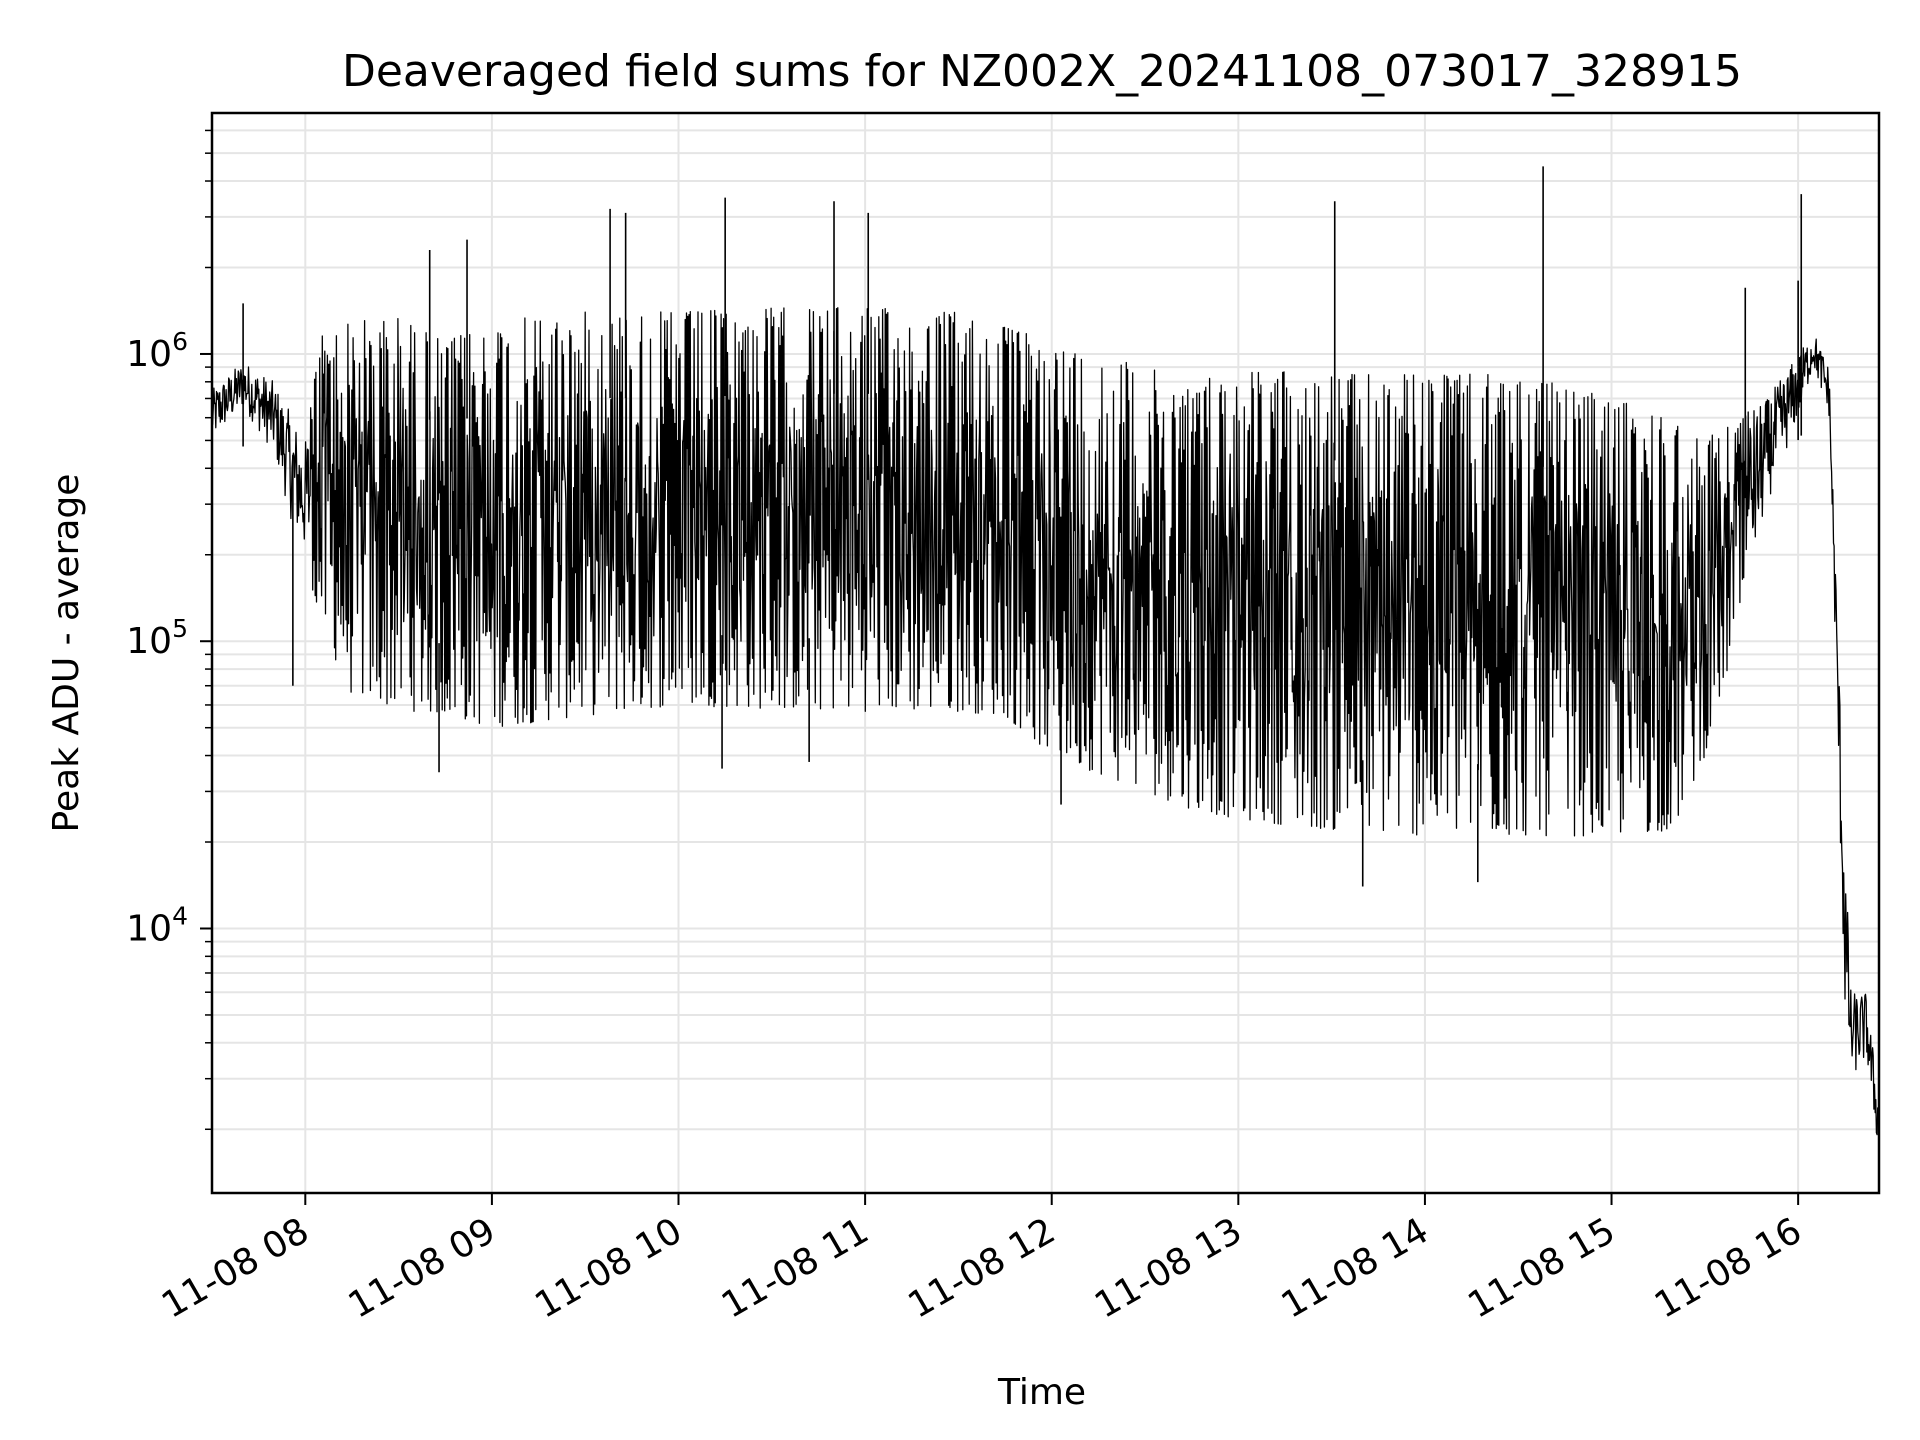 The height and width of the screenshot is (1440, 1920). What do you see at coordinates (157, 925) in the screenshot?
I see `y-tick-label: 10⁴` at bounding box center [157, 925].